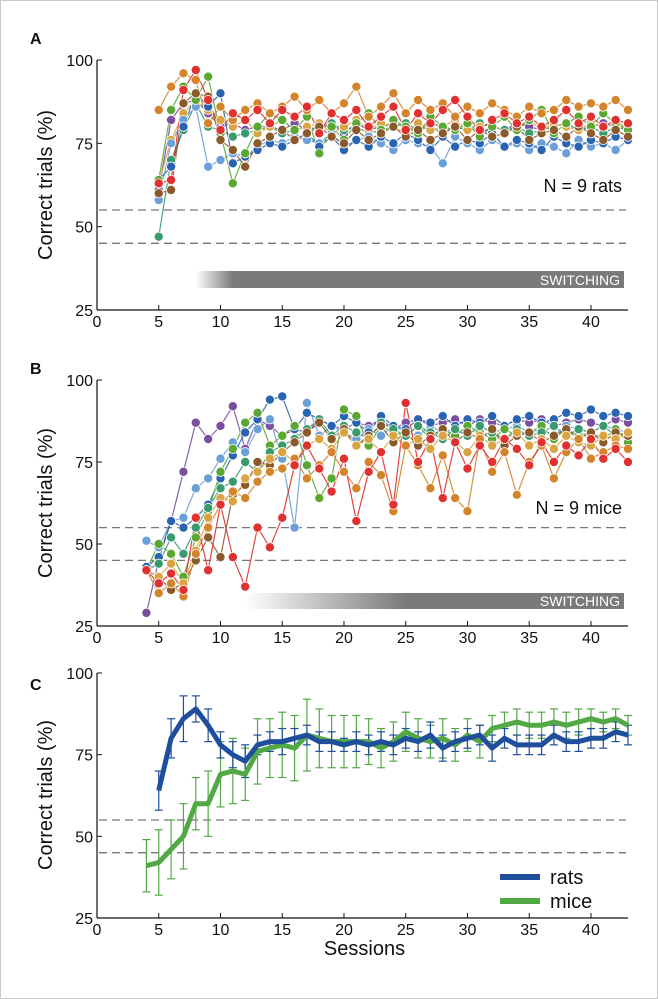 The image size is (658, 999). Describe the element at coordinates (46, 185) in the screenshot. I see `panel-a-y-axis-label: Correct trials (%)` at that location.